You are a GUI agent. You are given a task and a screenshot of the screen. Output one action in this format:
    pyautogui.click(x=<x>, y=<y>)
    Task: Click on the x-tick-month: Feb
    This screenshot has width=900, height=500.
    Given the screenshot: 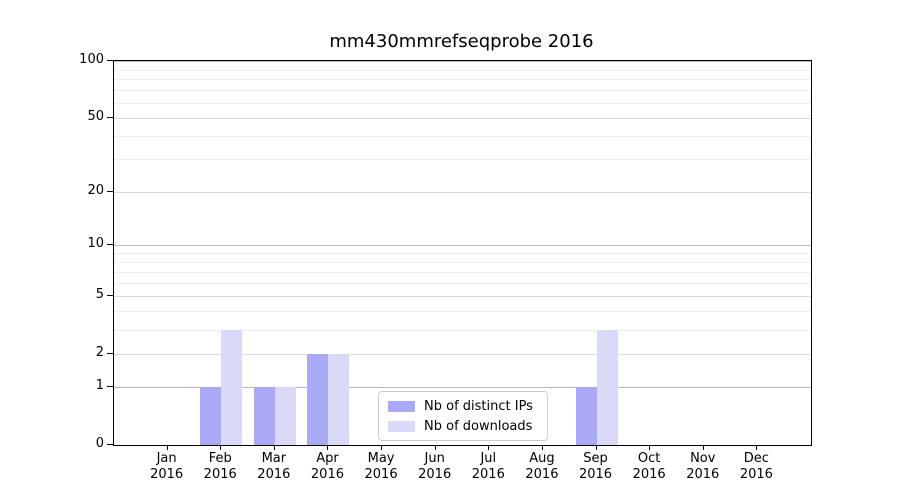 What is the action you would take?
    pyautogui.click(x=220, y=458)
    